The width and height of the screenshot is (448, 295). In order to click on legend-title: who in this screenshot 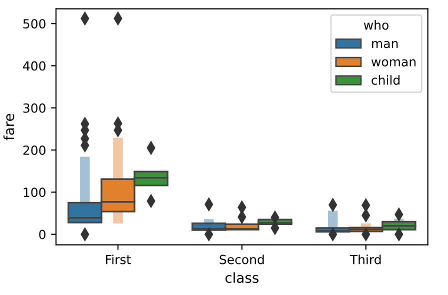, I will do `click(376, 25)`.